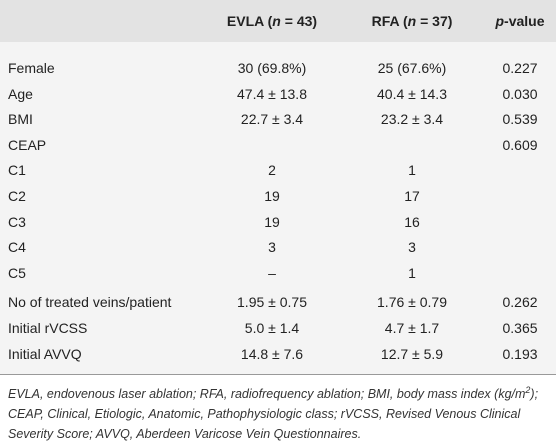 The image size is (556, 445). What do you see at coordinates (520, 93) in the screenshot?
I see `cell-value: 0.030` at bounding box center [520, 93].